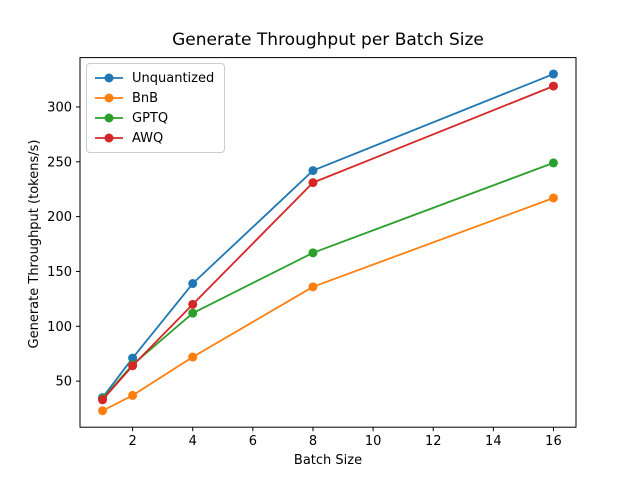  I want to click on legend-item-awq: AWQ, so click(154, 138).